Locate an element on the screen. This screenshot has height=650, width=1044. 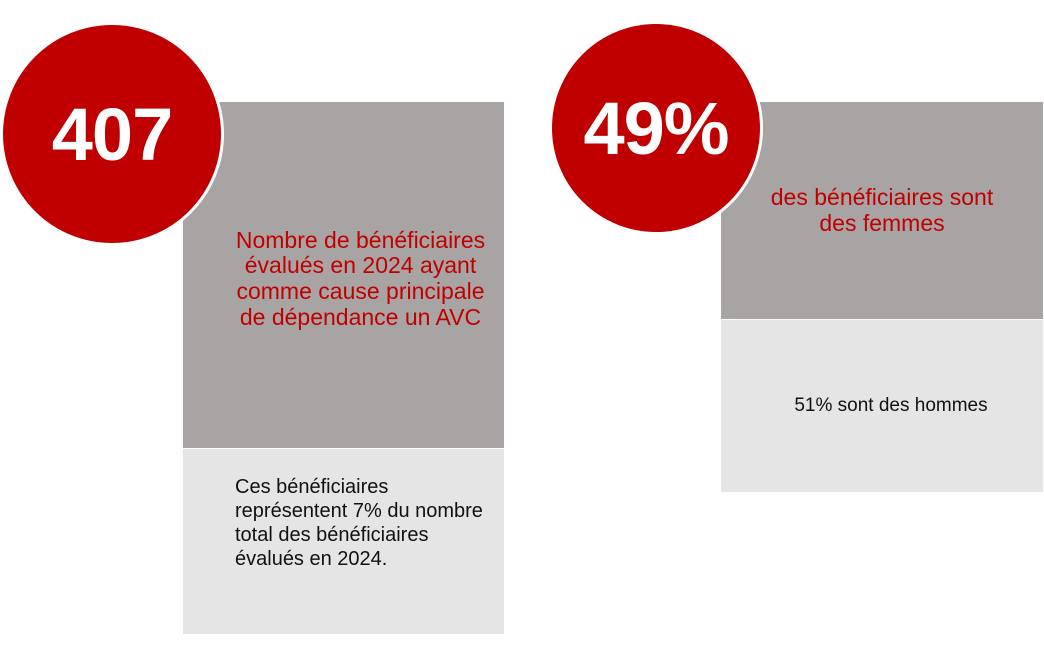
women-share-panel: des bénéficiaires sont des femmes is located at coordinates (882, 210).